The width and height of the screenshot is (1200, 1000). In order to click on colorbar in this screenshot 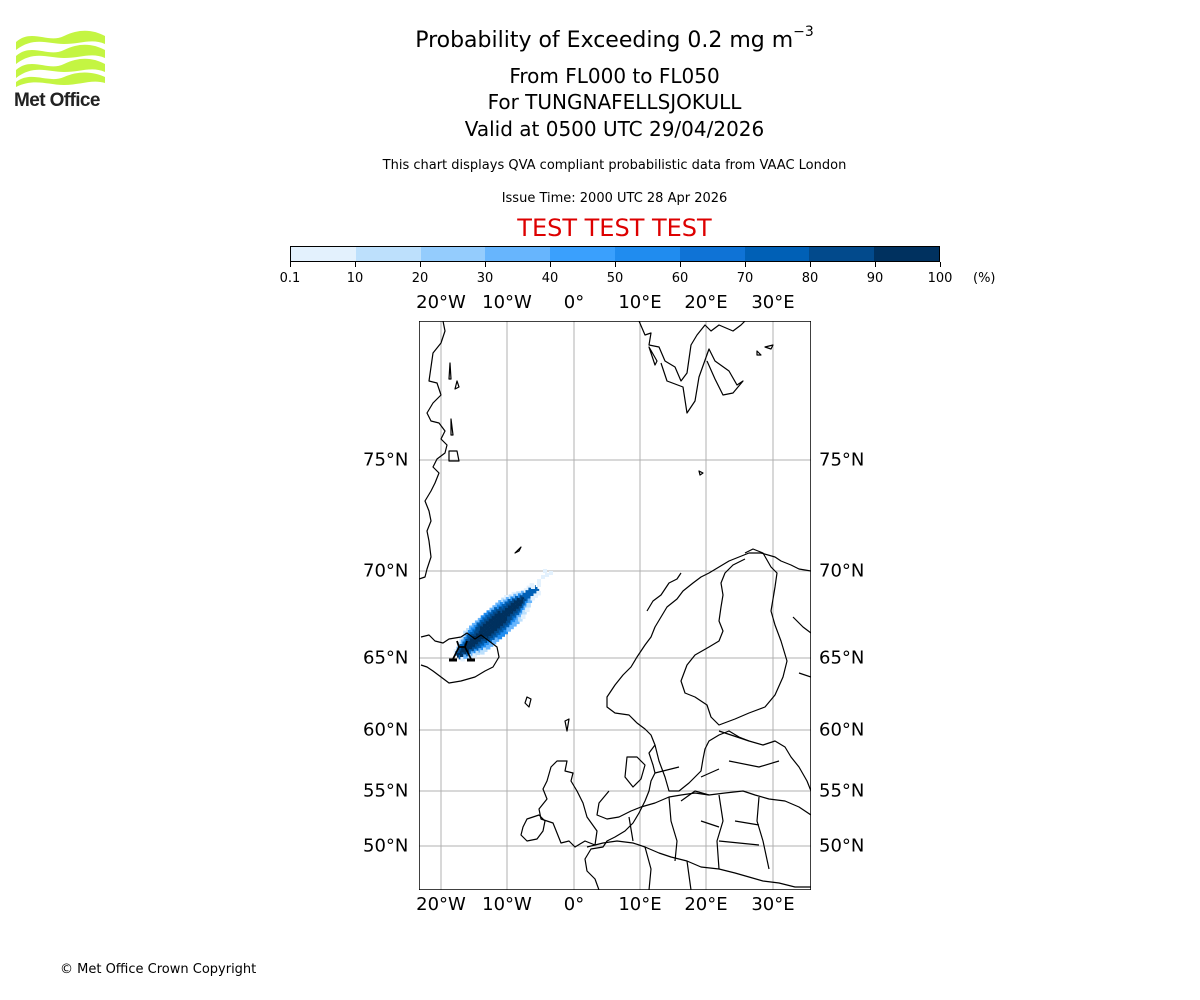, I will do `click(615, 254)`.